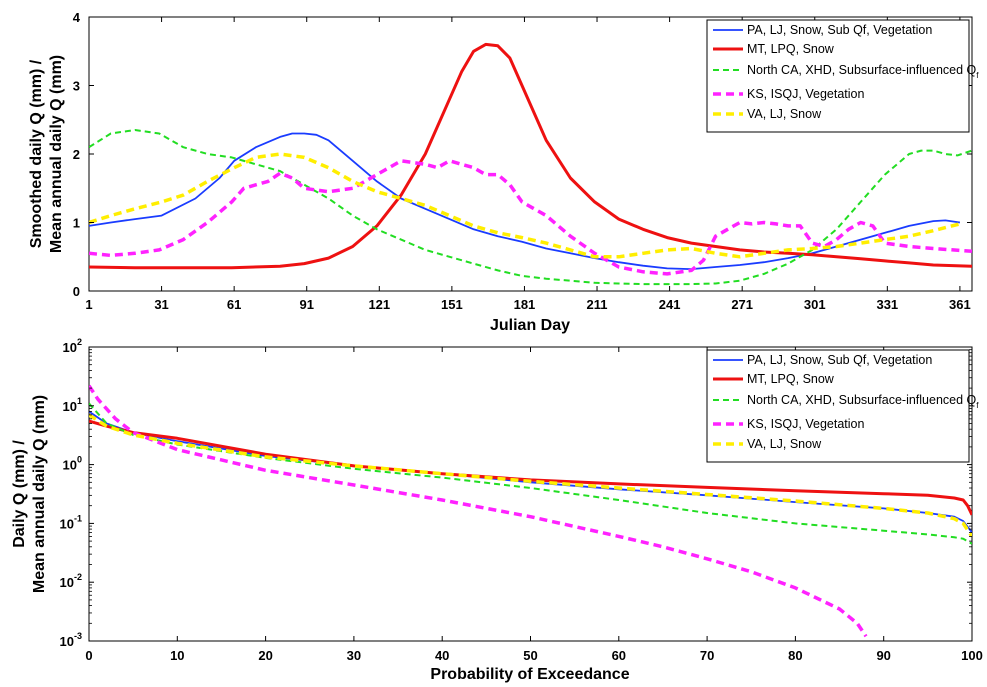  I want to click on x-tick-label: 0, so click(88, 655).